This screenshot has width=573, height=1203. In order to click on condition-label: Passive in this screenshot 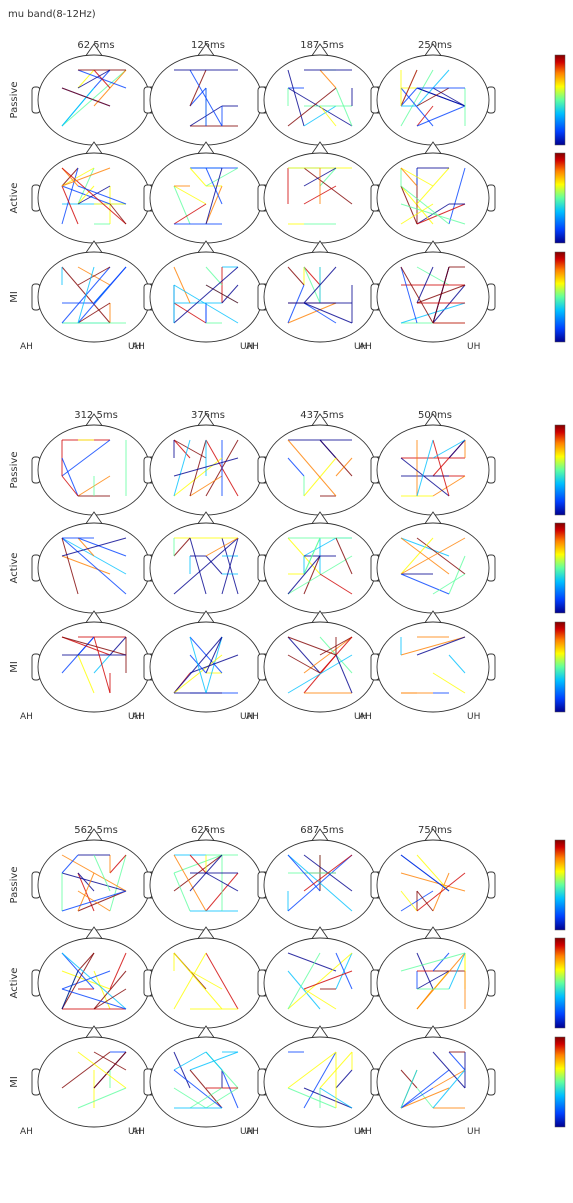, I will do `click(14, 100)`.